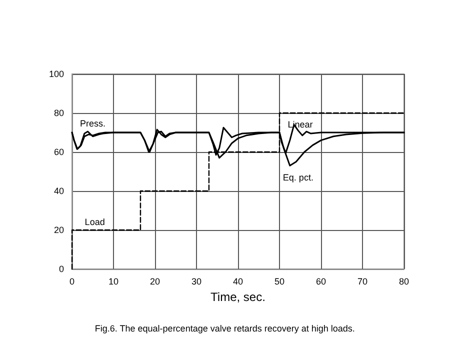  I want to click on x-tick-label: 20, so click(155, 281).